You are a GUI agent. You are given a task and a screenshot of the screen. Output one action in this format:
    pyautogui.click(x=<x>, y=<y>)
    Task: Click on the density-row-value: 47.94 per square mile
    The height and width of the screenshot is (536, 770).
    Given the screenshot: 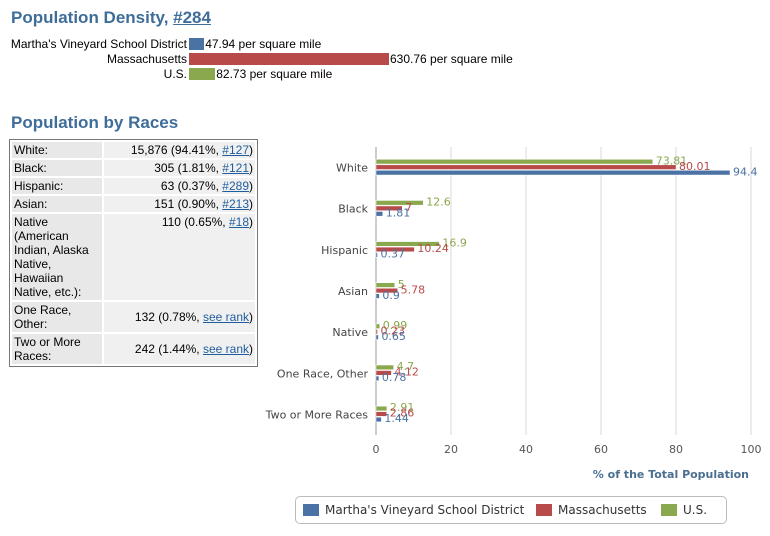 What is the action you would take?
    pyautogui.click(x=263, y=44)
    